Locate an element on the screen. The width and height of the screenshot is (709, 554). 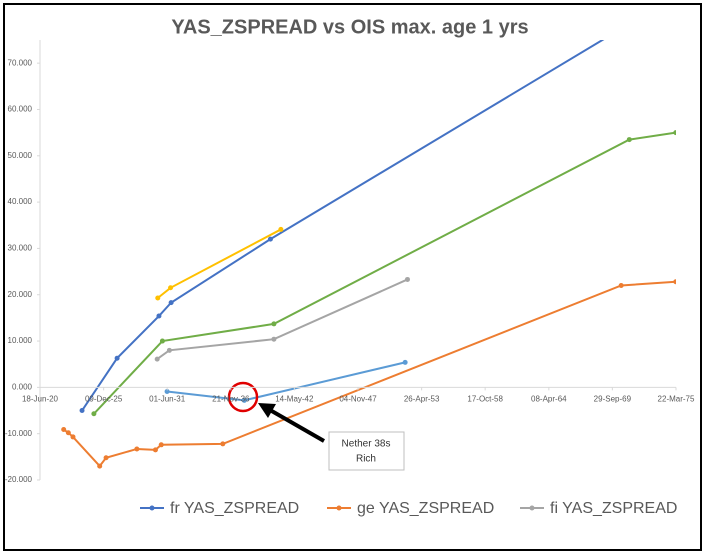
legend-label: fr YAS_ZSPREAD is located at coordinates (234, 508).